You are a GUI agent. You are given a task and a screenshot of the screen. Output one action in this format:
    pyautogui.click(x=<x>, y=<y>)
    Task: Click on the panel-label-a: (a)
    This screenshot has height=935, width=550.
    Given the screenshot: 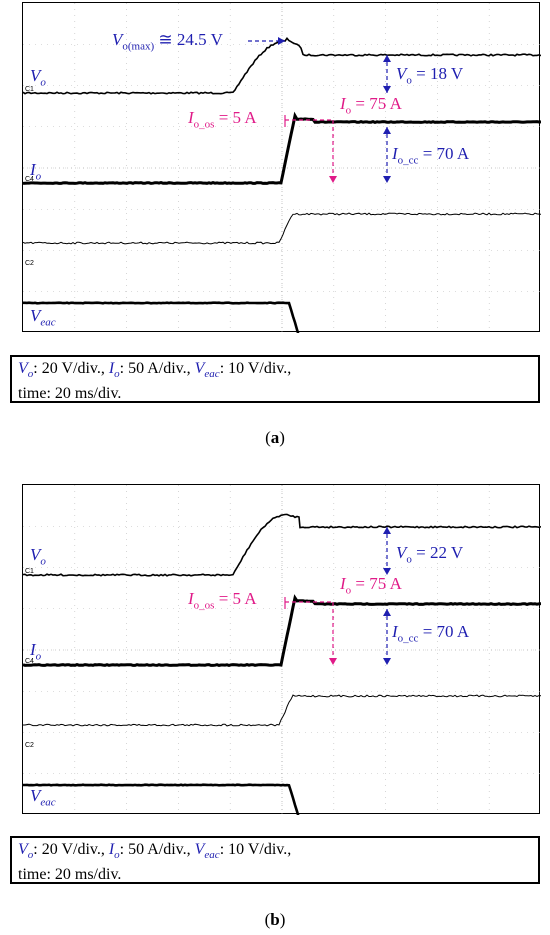 What is the action you would take?
    pyautogui.click(x=275, y=437)
    